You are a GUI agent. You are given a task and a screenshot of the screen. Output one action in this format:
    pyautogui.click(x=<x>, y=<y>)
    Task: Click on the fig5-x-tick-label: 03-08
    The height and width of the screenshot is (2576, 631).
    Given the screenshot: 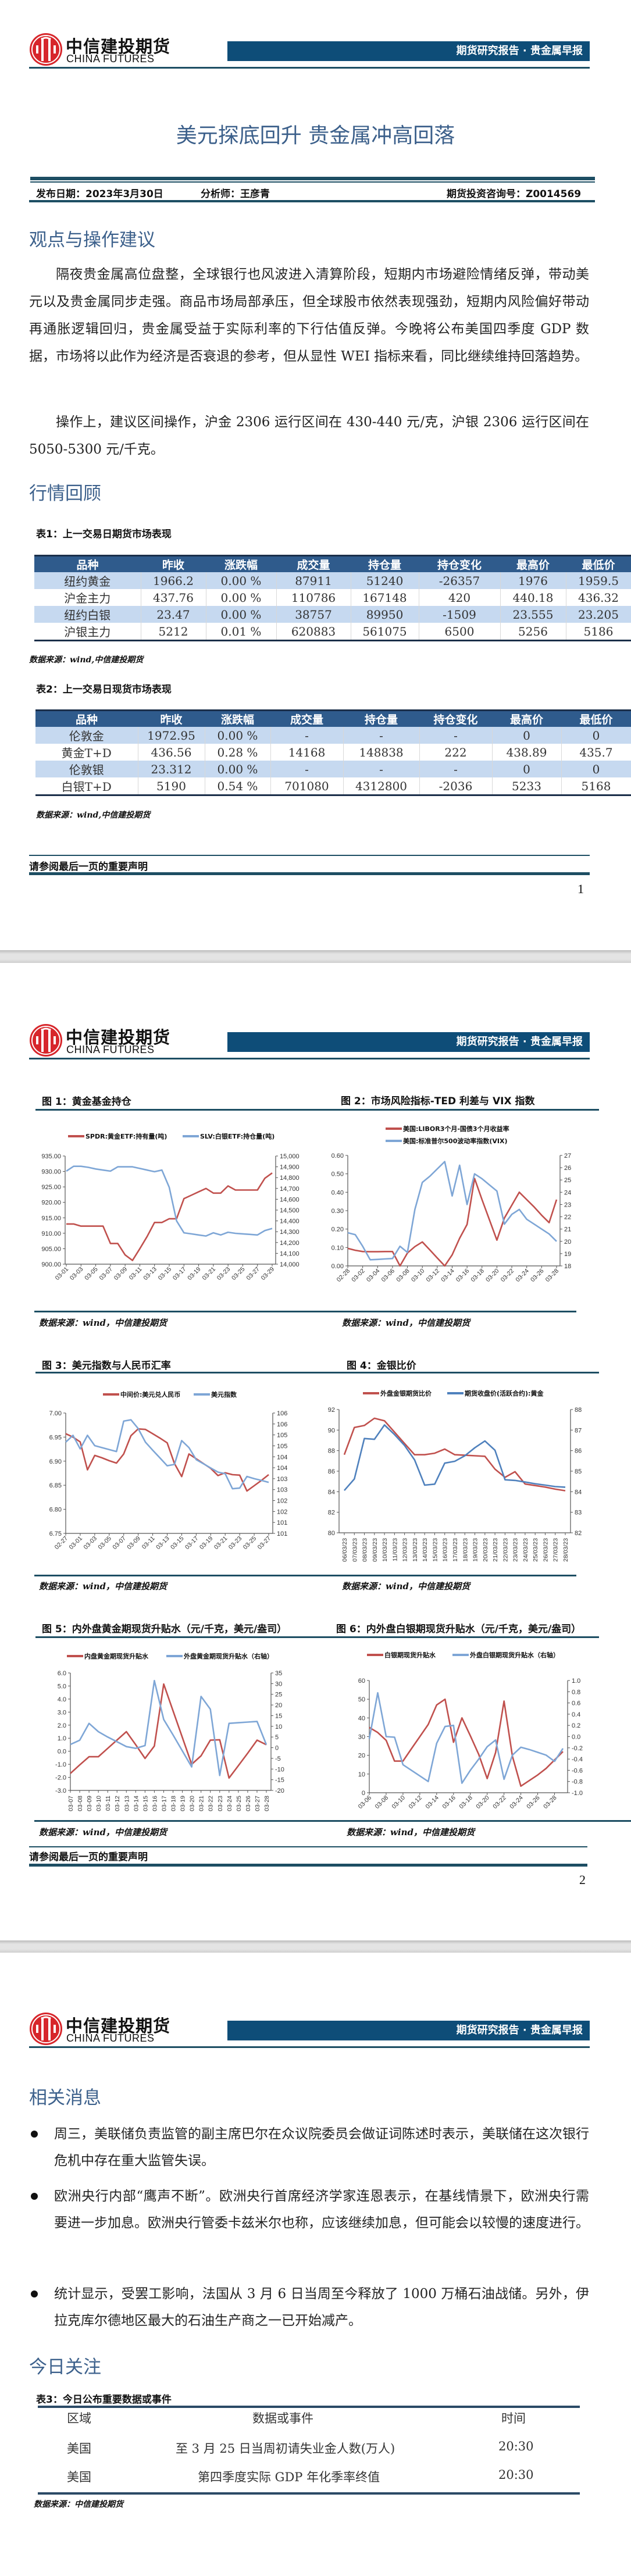 What is the action you would take?
    pyautogui.click(x=80, y=1804)
    